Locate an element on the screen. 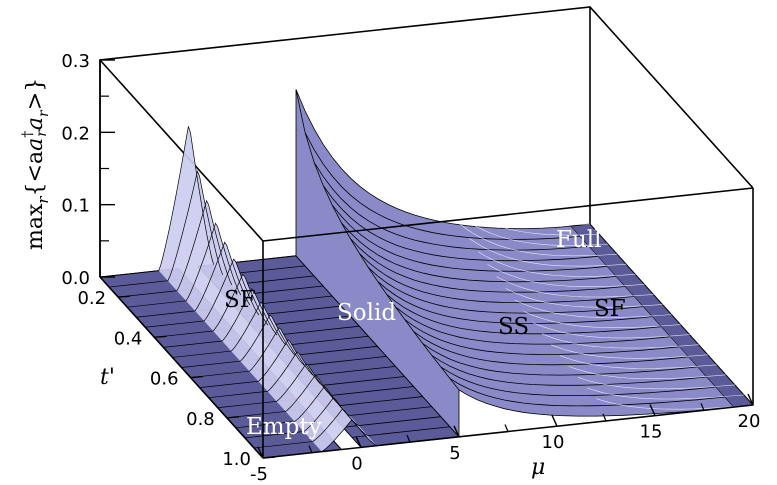 This screenshot has width=777, height=485. x-tick-label: 0 is located at coordinates (356, 463).